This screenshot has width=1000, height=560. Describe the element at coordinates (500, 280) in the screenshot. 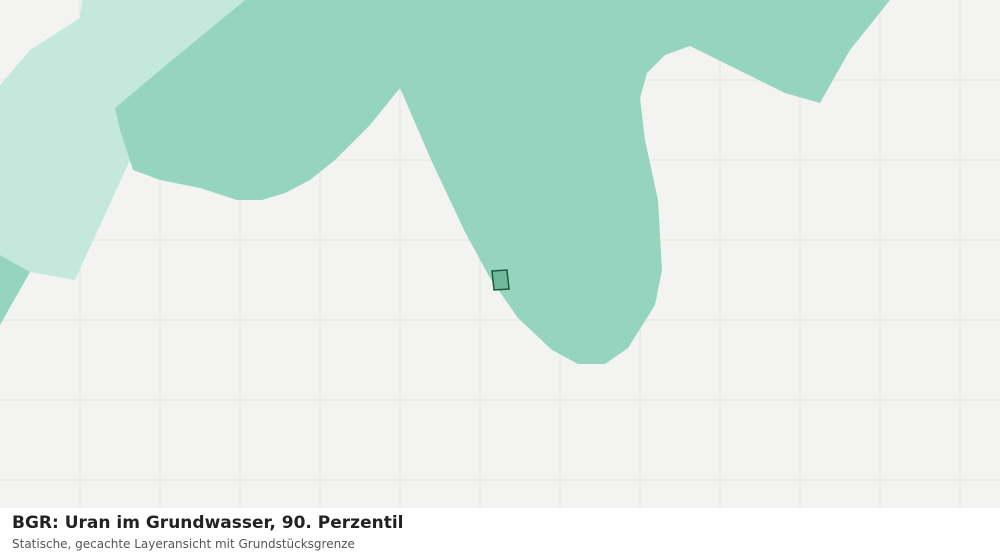

I see `parcel-boundary` at that location.